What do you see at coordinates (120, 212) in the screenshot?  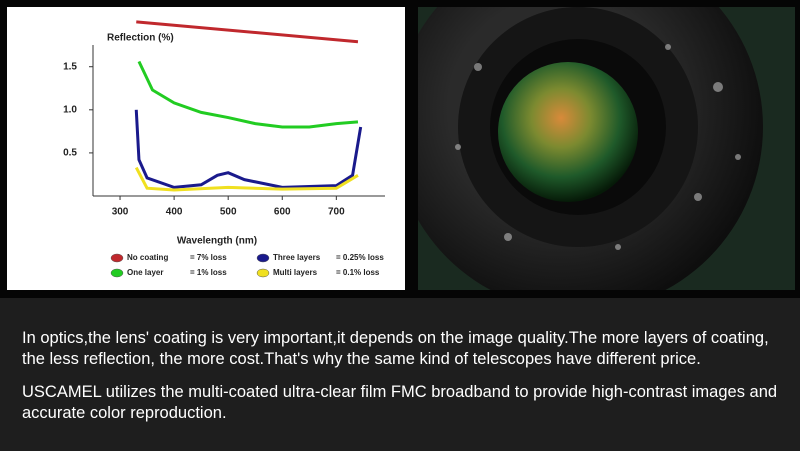 I see `x-tick-label: 300` at bounding box center [120, 212].